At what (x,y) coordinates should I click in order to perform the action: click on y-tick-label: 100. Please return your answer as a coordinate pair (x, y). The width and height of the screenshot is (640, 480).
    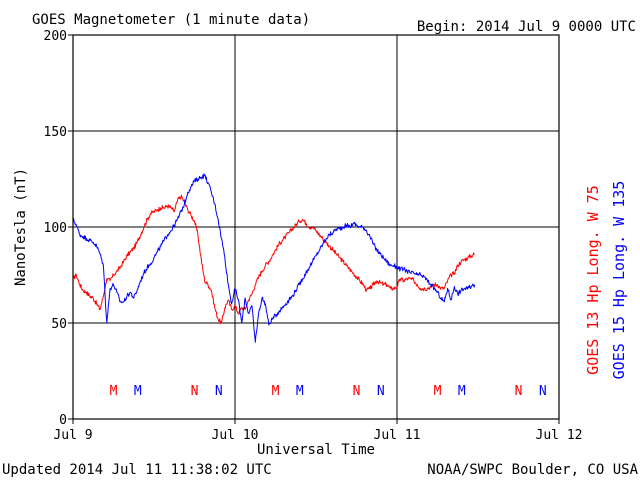
    Looking at the image, I should click on (55, 228).